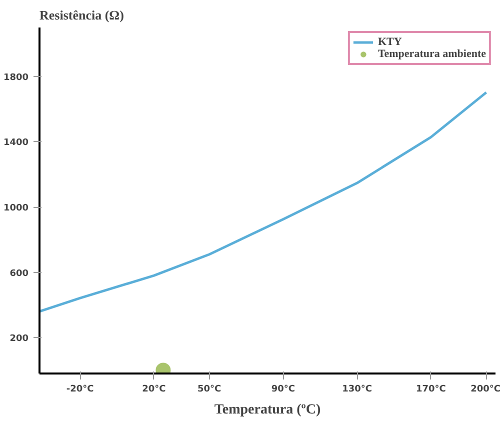 Image resolution: width=502 pixels, height=424 pixels. What do you see at coordinates (357, 389) in the screenshot?
I see `x-tick-label: 130°C` at bounding box center [357, 389].